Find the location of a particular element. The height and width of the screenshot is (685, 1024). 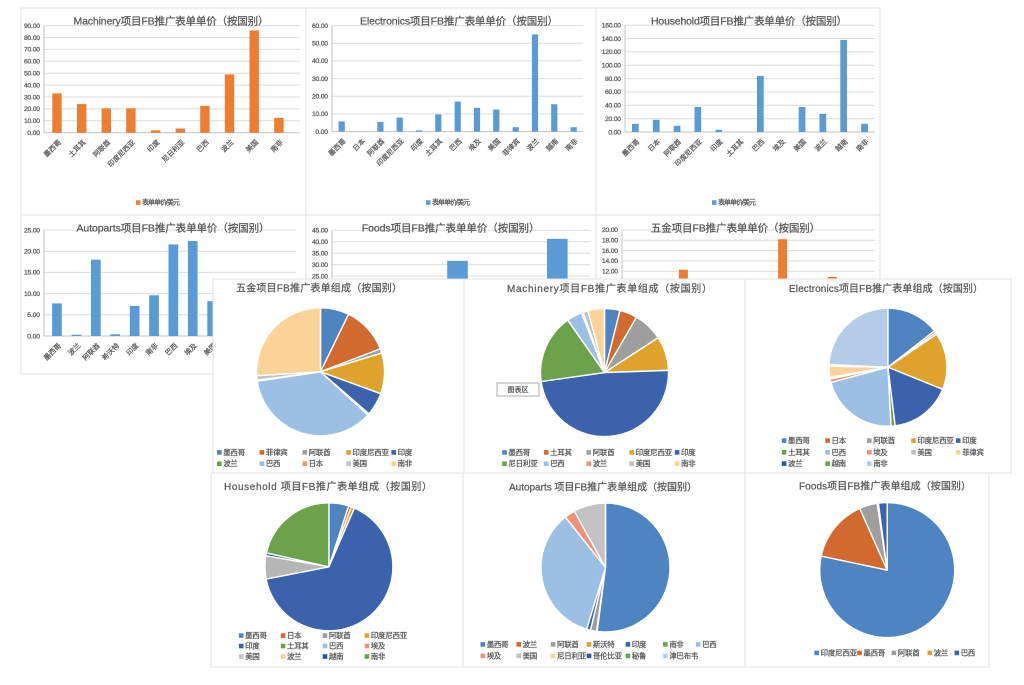

svg-text: 45.00 is located at coordinates (320, 231).